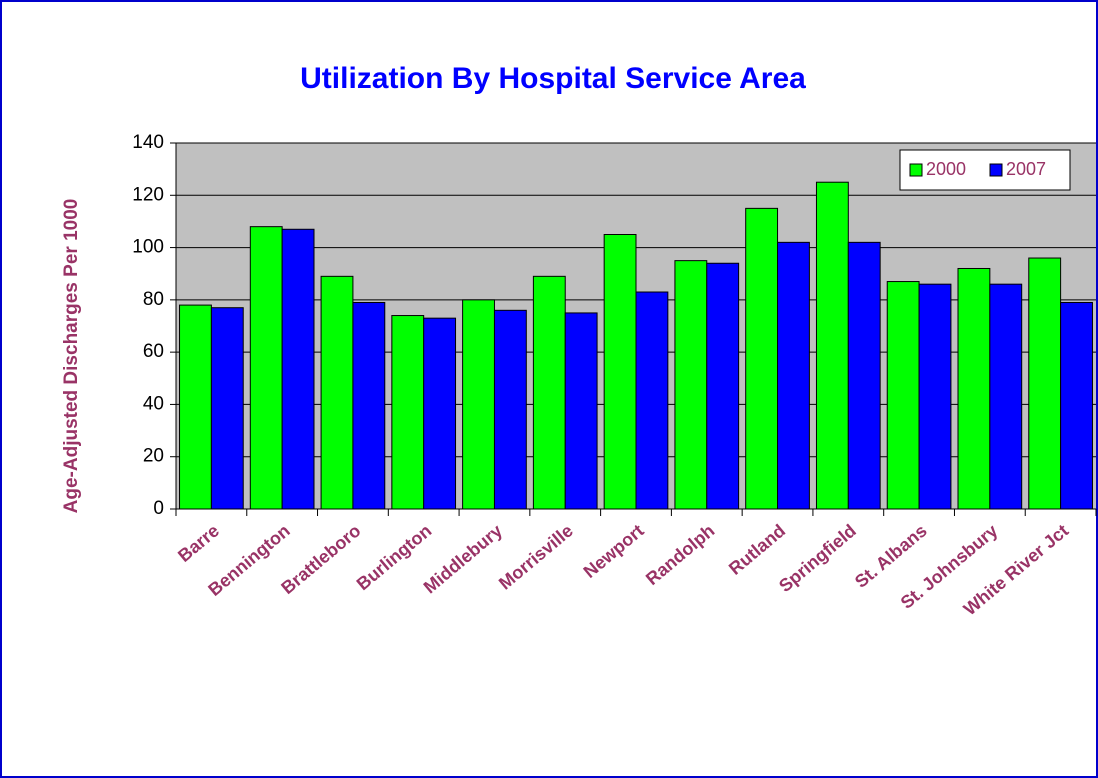 The height and width of the screenshot is (778, 1098). Describe the element at coordinates (153, 351) in the screenshot. I see `y-tick-label: 60` at that location.